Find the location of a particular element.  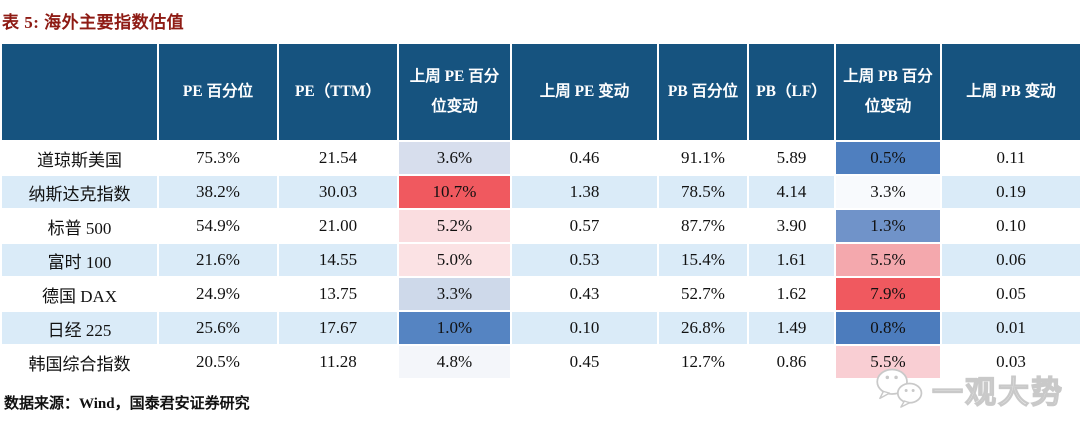

value-cell: 87.7% is located at coordinates (703, 226).